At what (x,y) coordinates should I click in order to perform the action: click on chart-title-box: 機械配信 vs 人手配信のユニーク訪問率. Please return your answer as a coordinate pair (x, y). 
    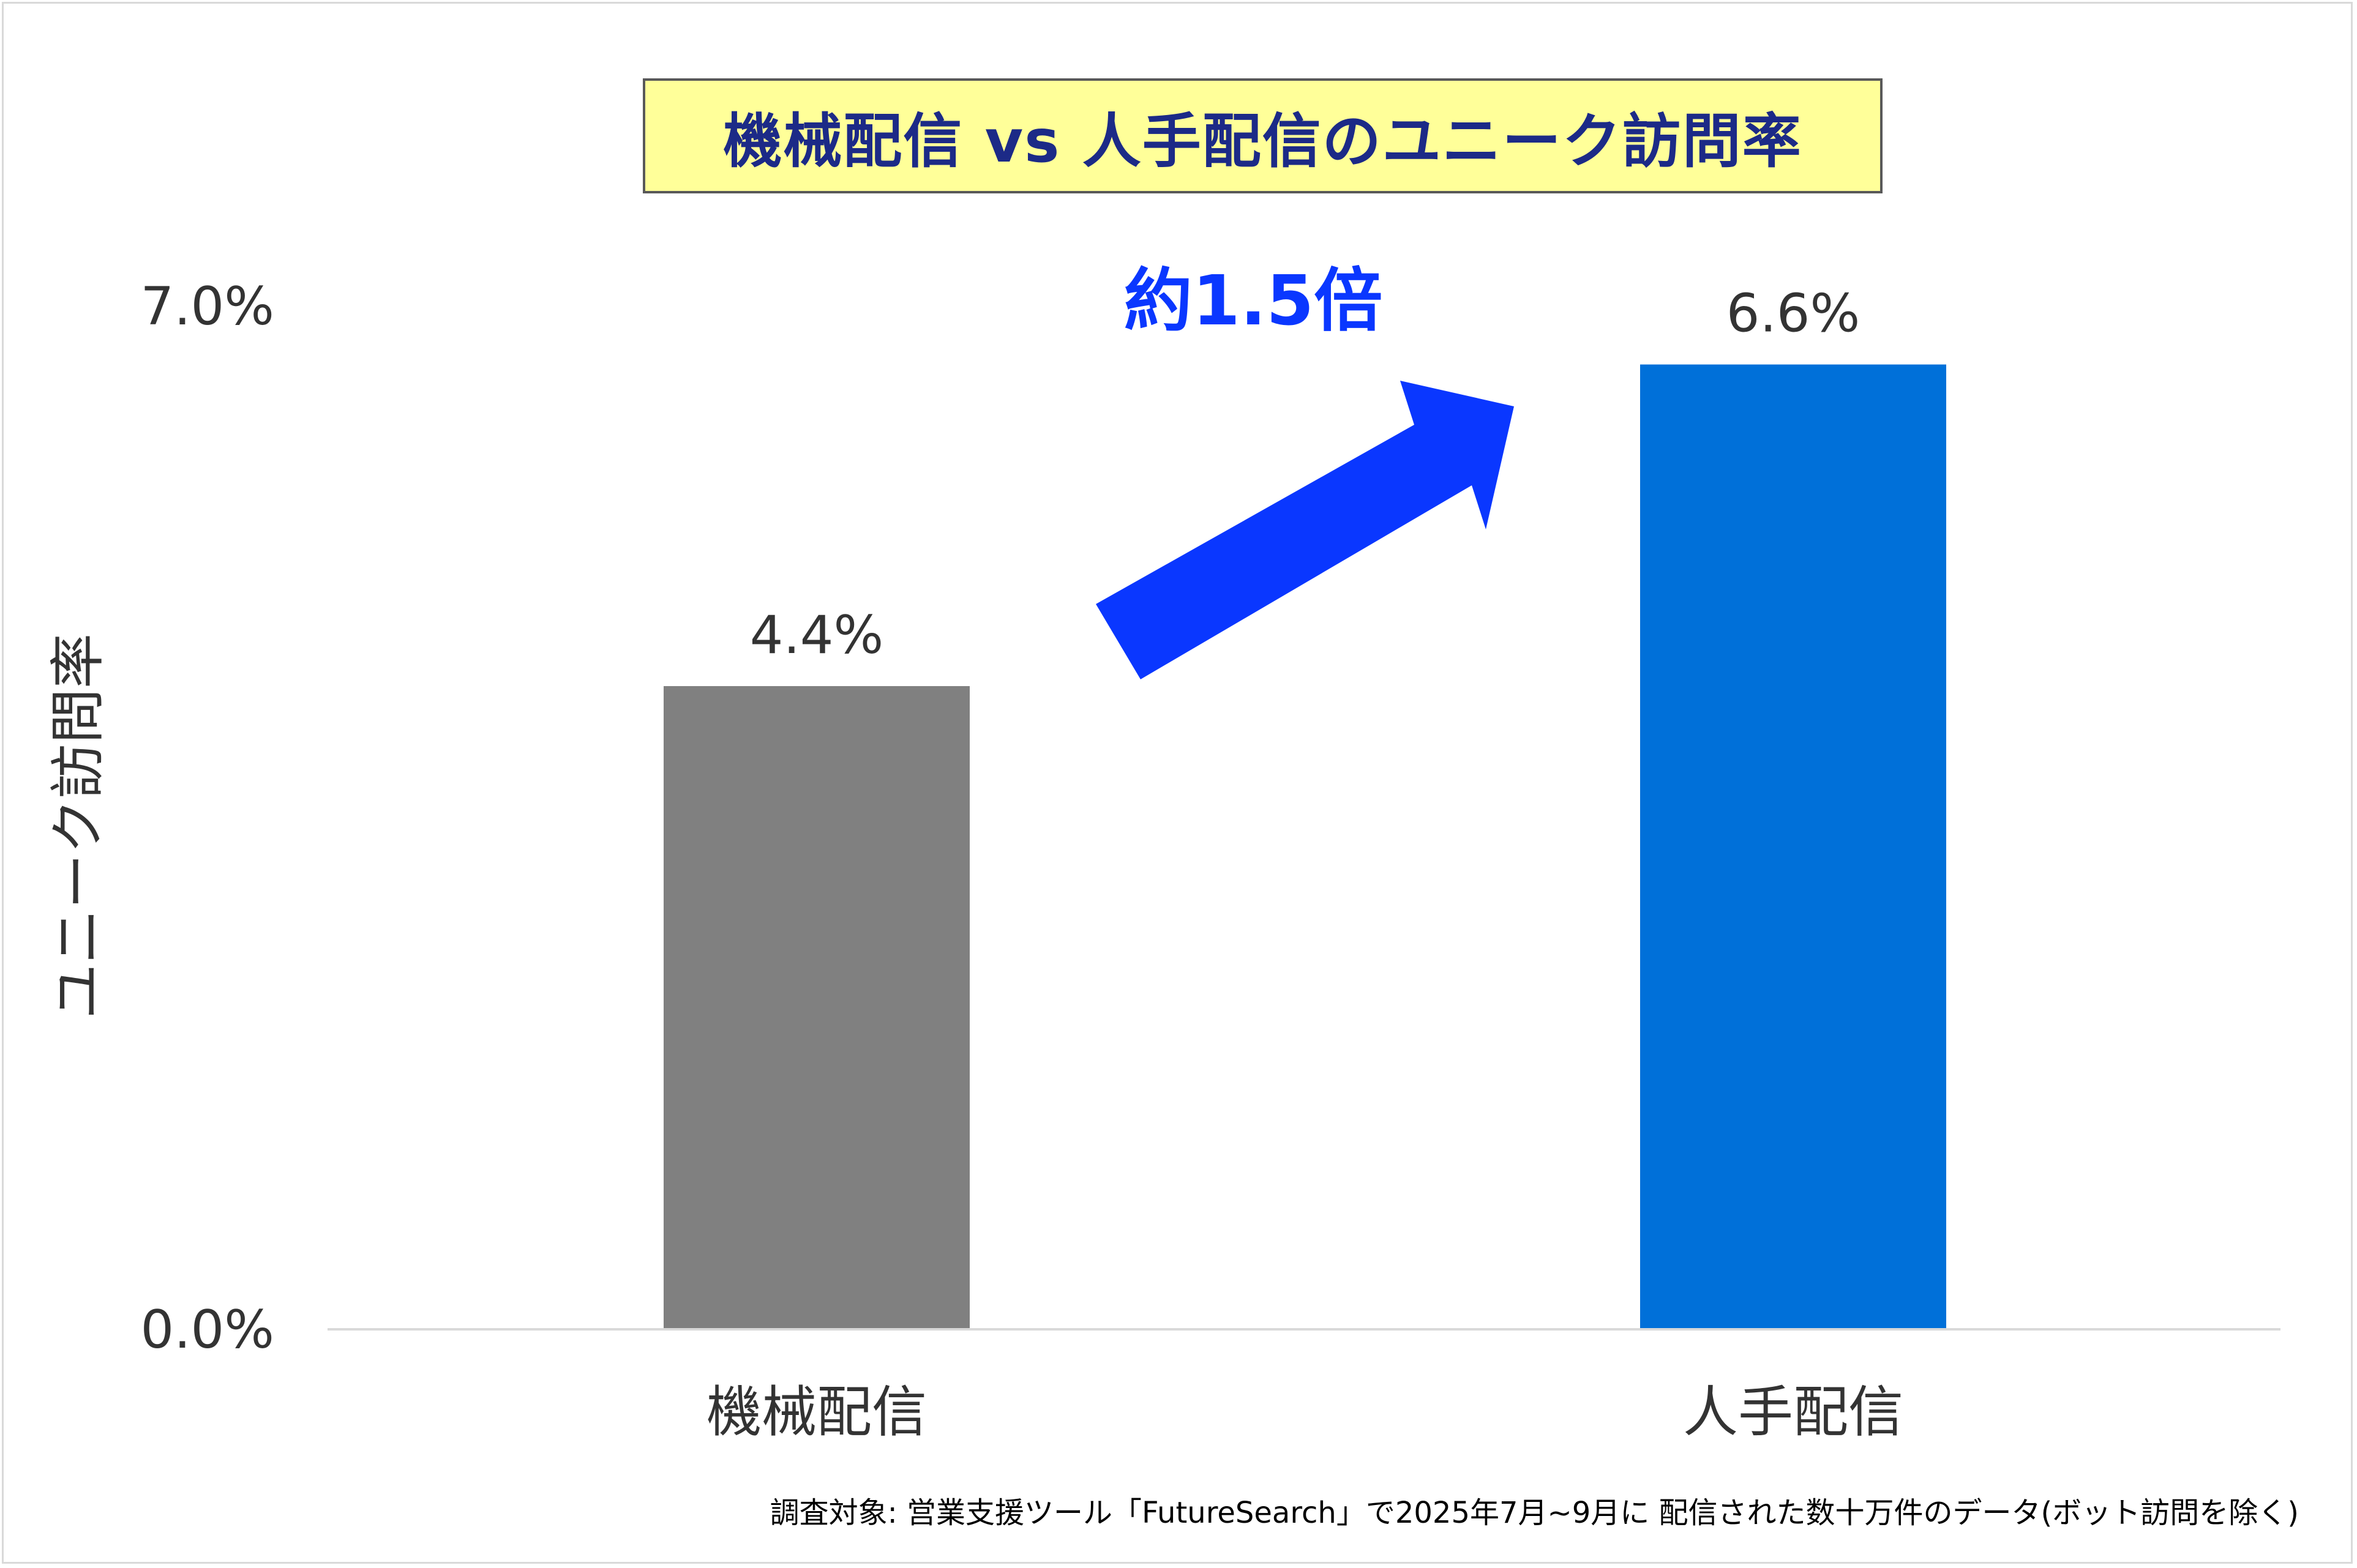
    Looking at the image, I should click on (1263, 135).